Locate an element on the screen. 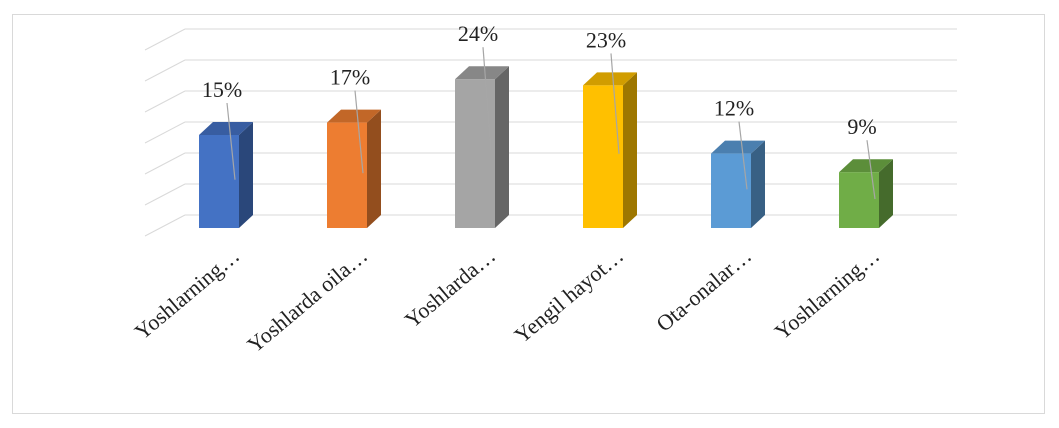  data-label: 24% is located at coordinates (478, 33).